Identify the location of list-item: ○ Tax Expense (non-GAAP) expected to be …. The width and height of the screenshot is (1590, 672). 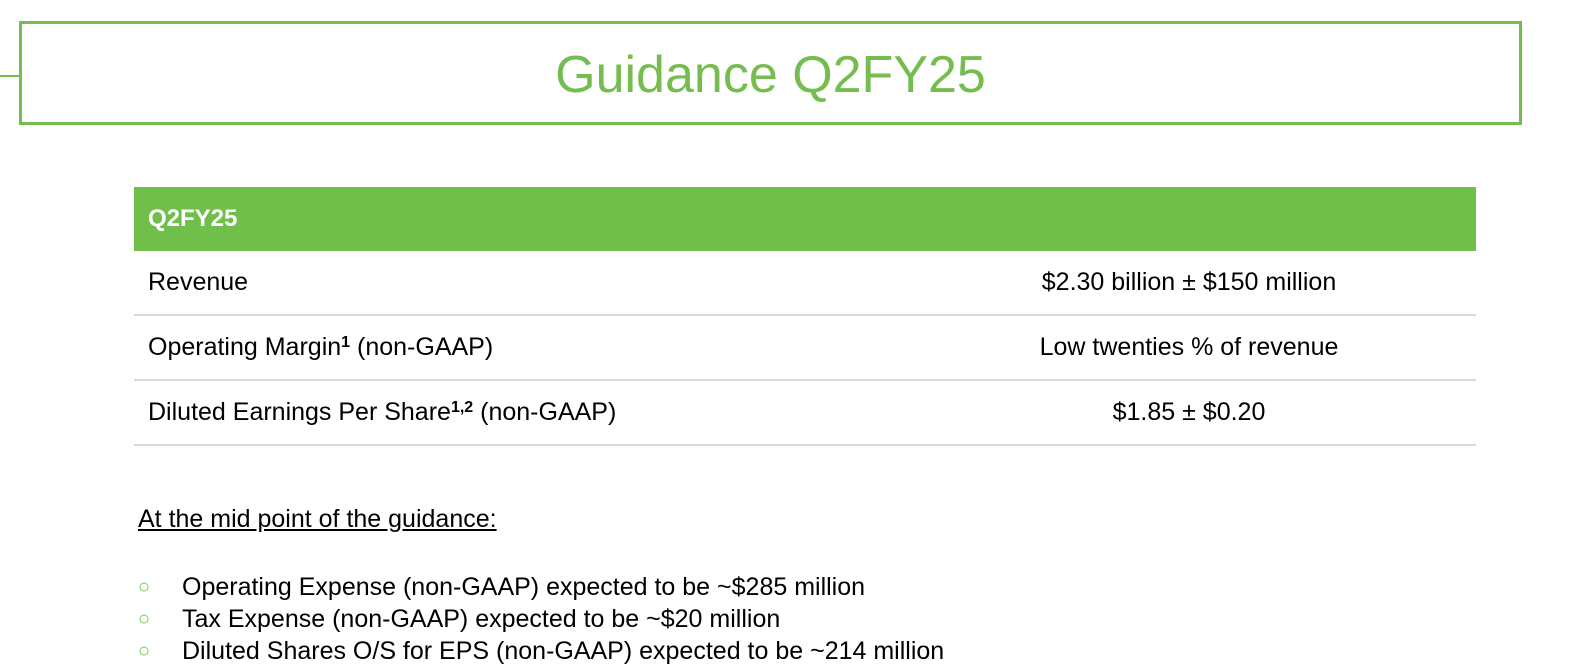
(541, 619).